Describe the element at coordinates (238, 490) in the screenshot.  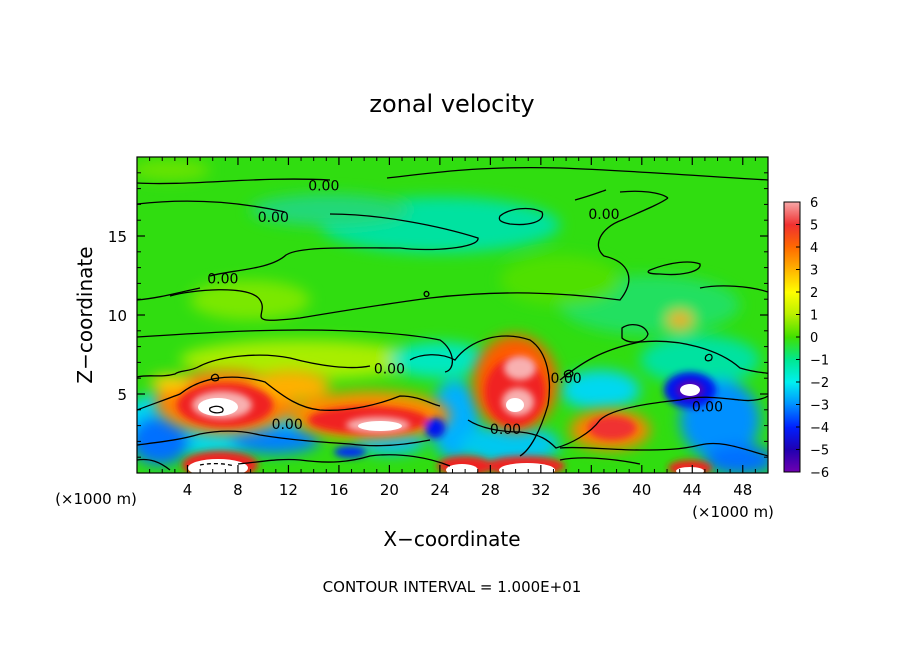
I see `x-tick-label: 8` at that location.